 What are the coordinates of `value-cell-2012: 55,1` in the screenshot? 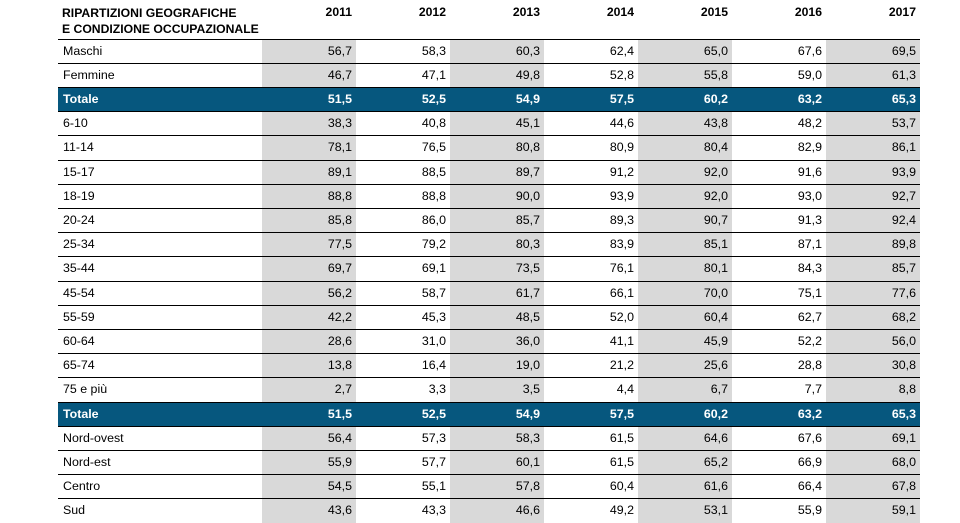 It's located at (403, 486).